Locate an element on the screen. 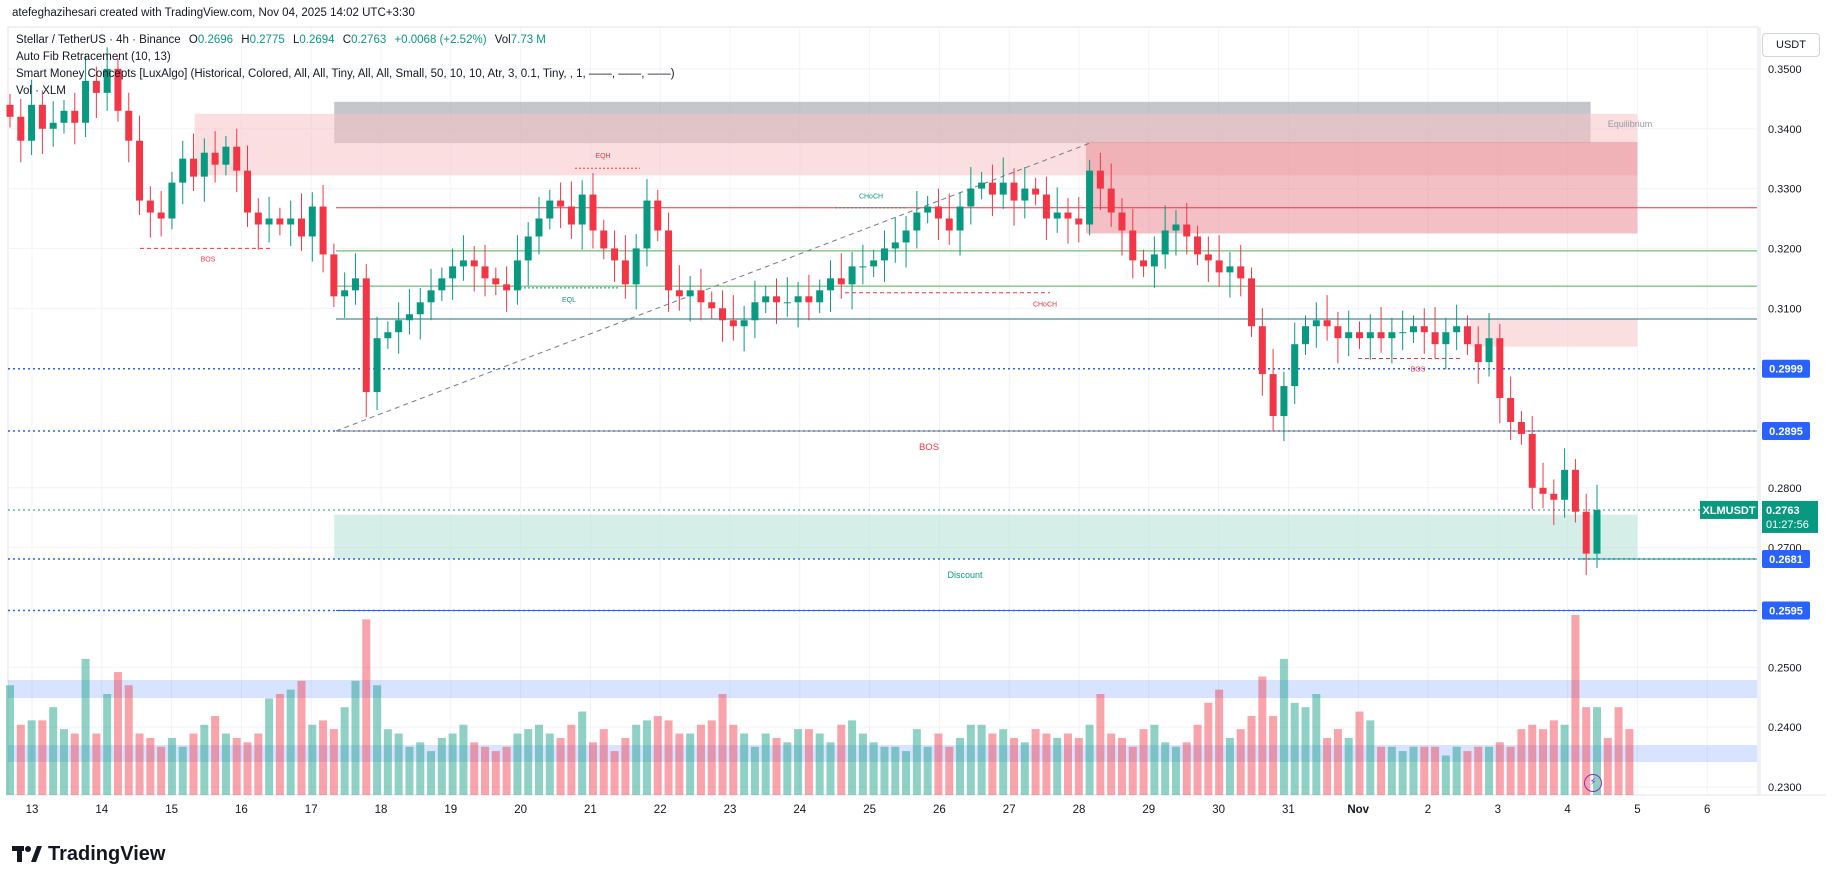  y-tick-label: 0.3500 is located at coordinates (1785, 70).